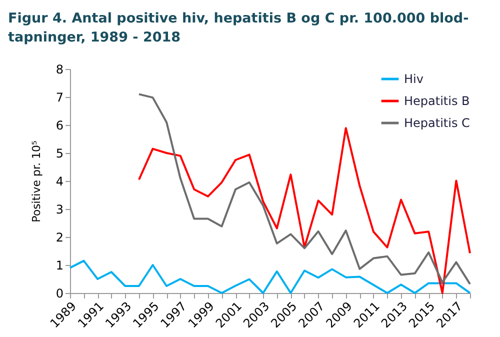  I want to click on legend-label: Hepatitis B, so click(437, 101).